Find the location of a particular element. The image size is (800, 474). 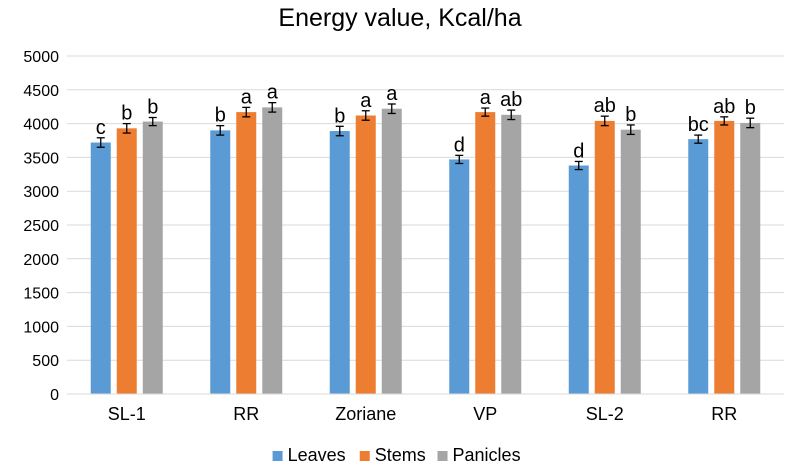

y-tick-label: 0 is located at coordinates (54, 395).